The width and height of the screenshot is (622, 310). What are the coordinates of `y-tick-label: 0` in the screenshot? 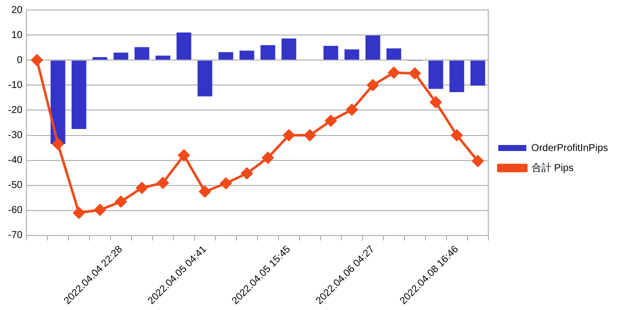 It's located at (19, 60).